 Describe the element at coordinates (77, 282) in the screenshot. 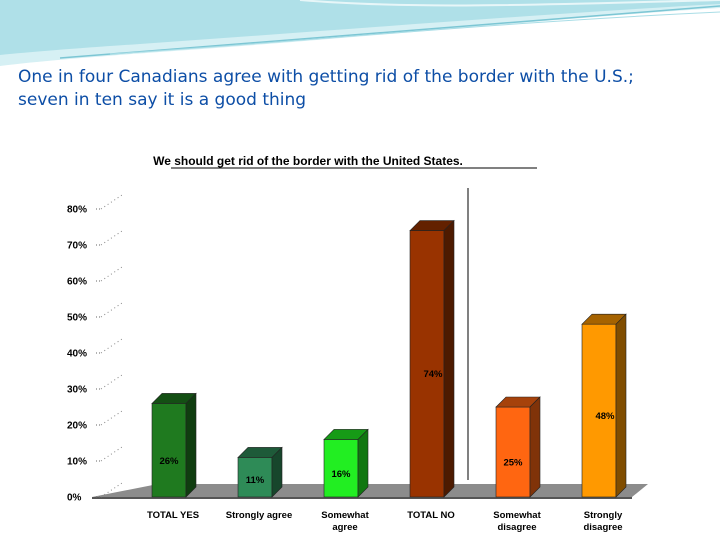

I see `y-tick-label: 60%` at that location.